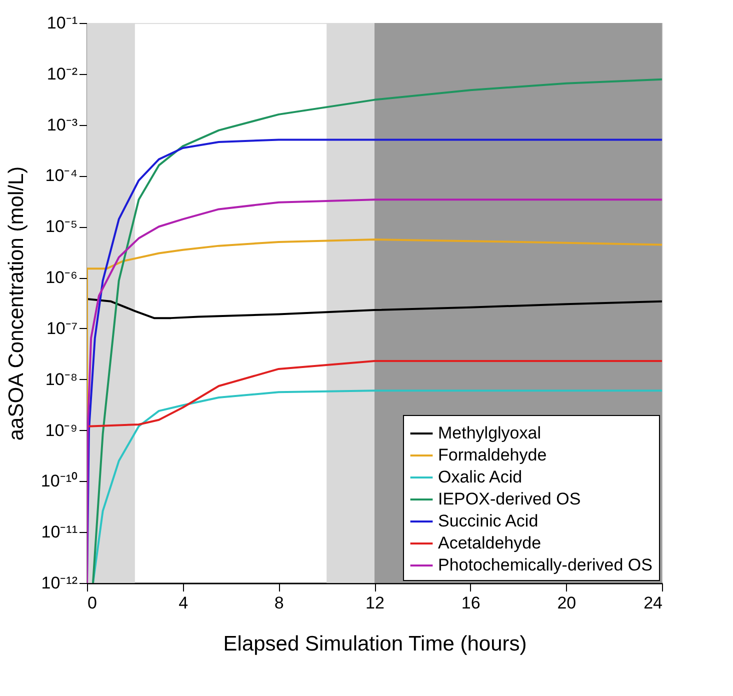 Image resolution: width=733 pixels, height=696 pixels. I want to click on x-tick-label: 20, so click(566, 603).